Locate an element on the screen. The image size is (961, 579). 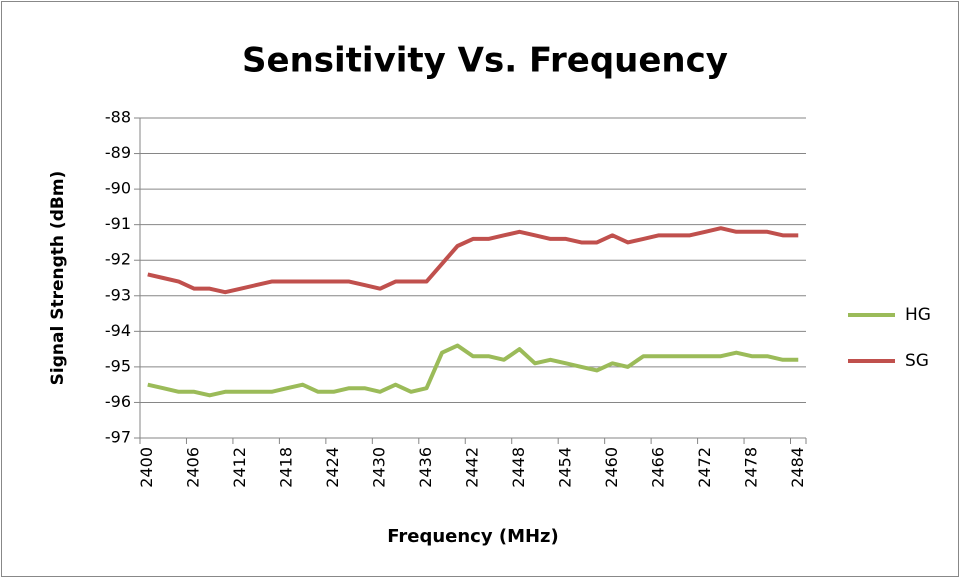
x-tick-label: 2454 is located at coordinates (564, 467).